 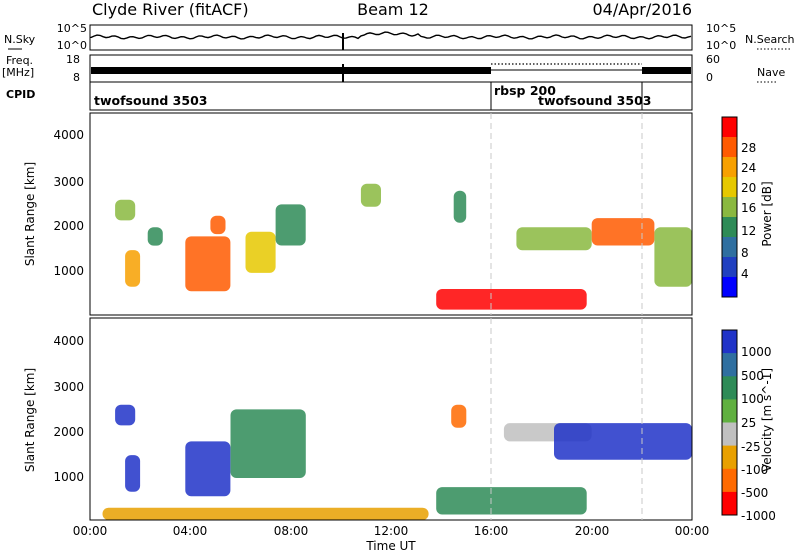 I want to click on velocity-ytick-4000: 4000, so click(x=68, y=341).